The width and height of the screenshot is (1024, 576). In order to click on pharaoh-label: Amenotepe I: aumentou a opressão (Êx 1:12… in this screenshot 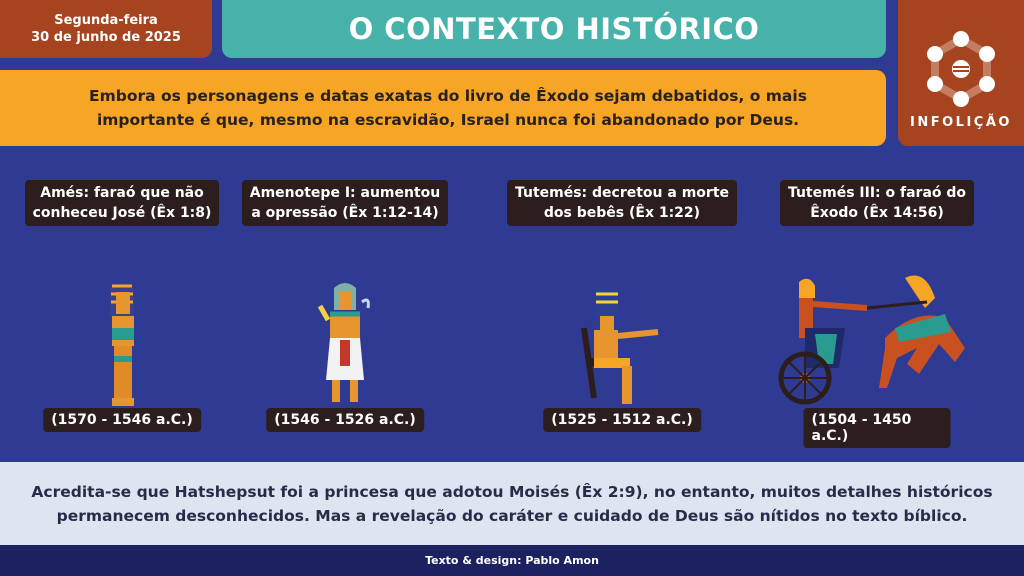, I will do `click(345, 203)`.